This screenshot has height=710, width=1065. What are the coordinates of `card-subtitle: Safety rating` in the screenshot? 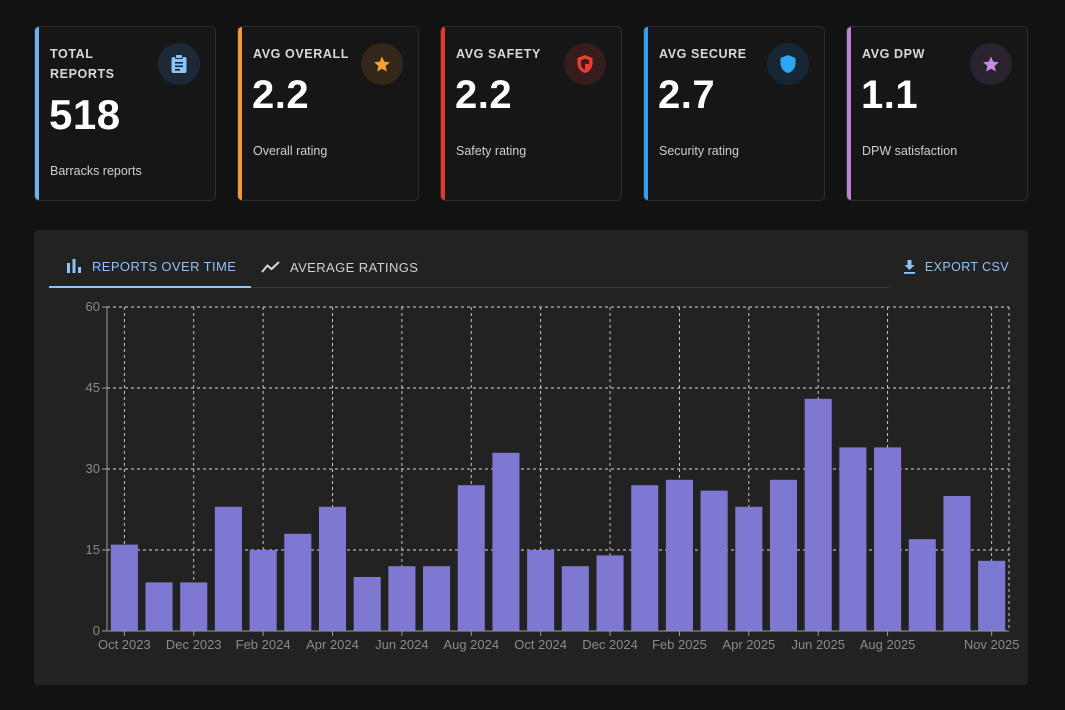 It's located at (491, 151).